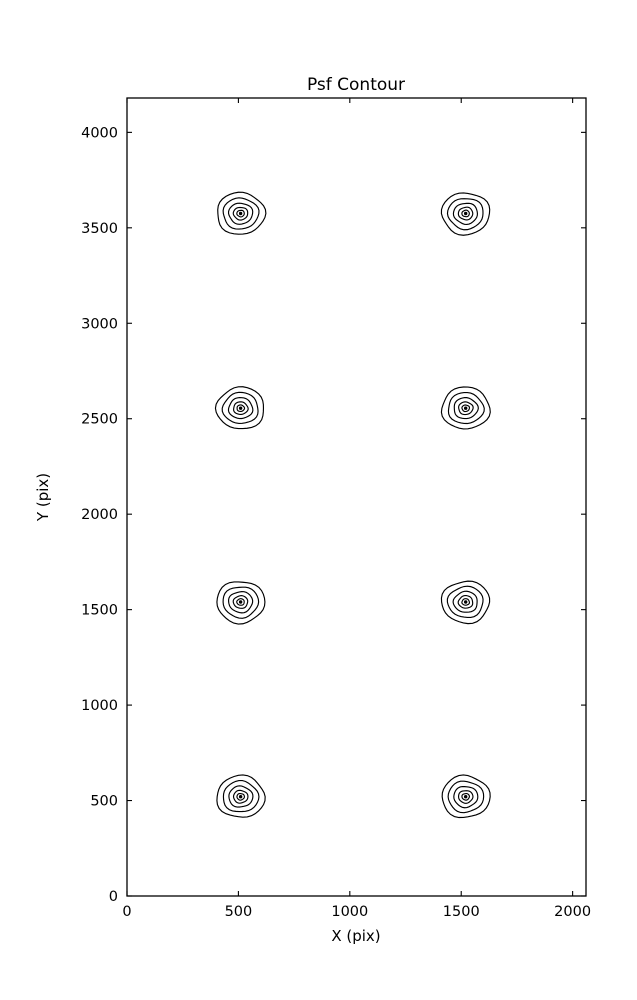 The height and width of the screenshot is (1000, 637). What do you see at coordinates (113, 897) in the screenshot?
I see `y-tick-label: 0` at bounding box center [113, 897].